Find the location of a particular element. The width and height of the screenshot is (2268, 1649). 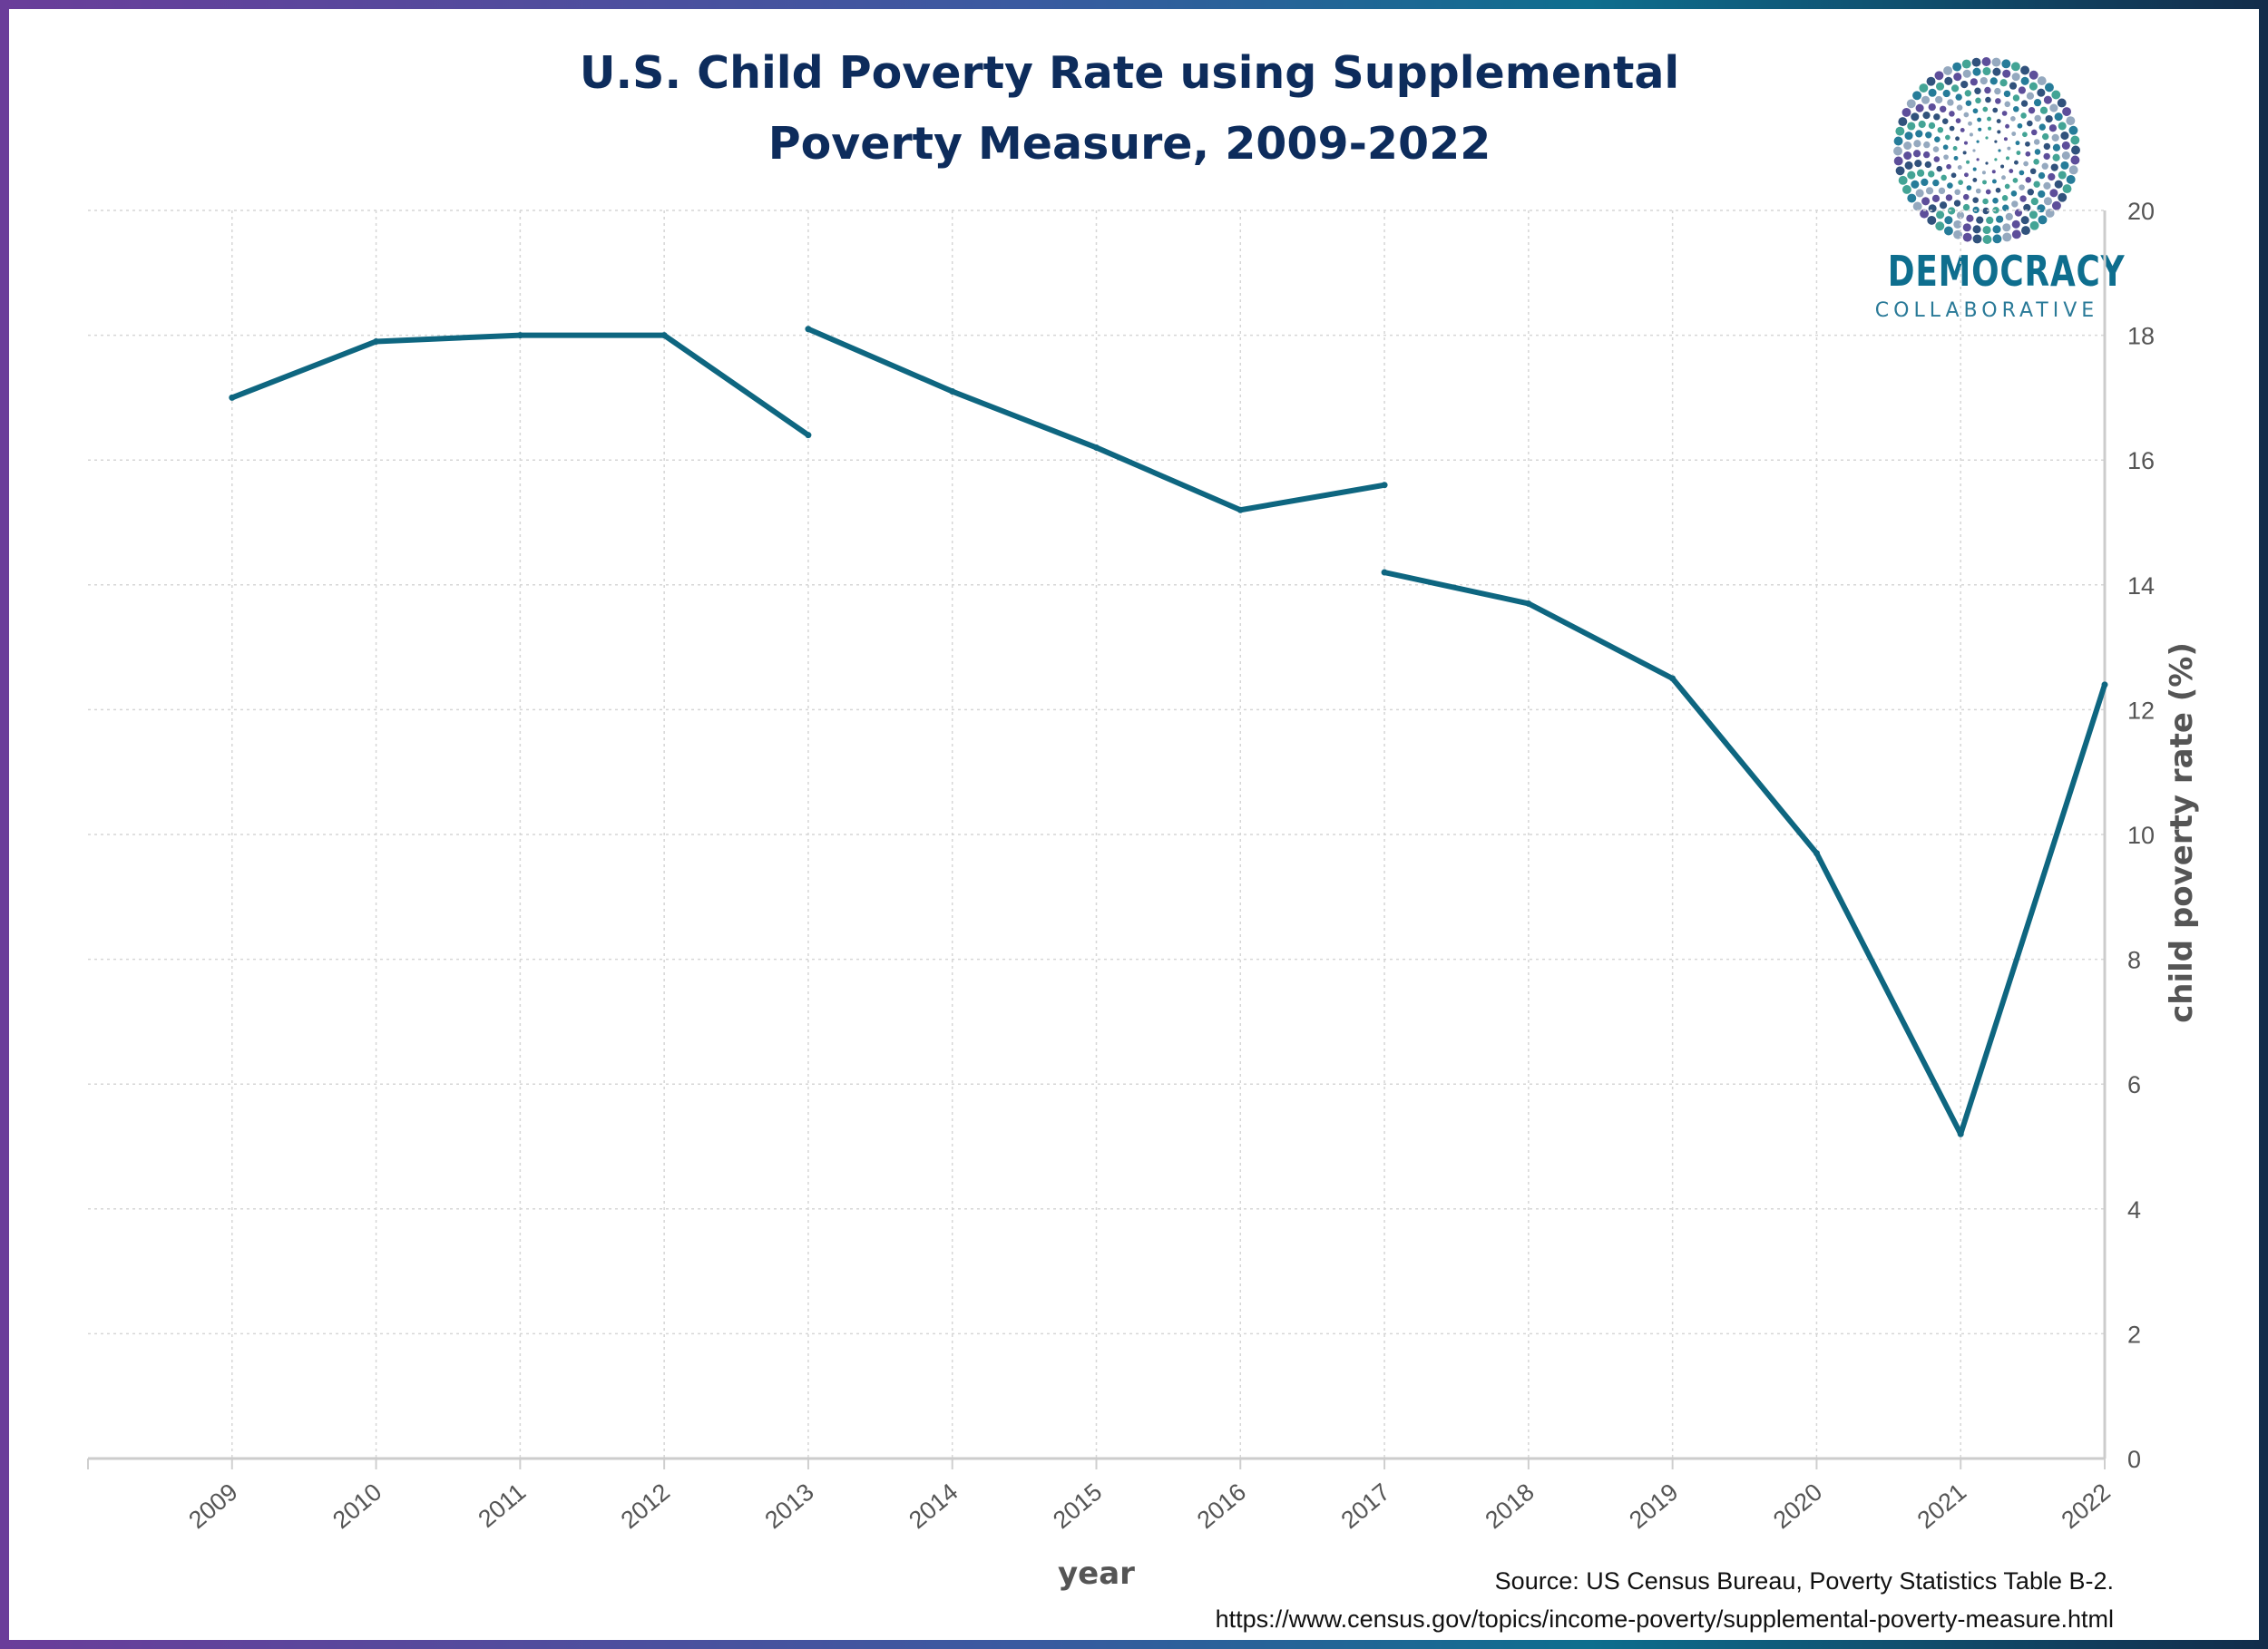

logo-subword: COLLABORATIVE is located at coordinates (1987, 310).